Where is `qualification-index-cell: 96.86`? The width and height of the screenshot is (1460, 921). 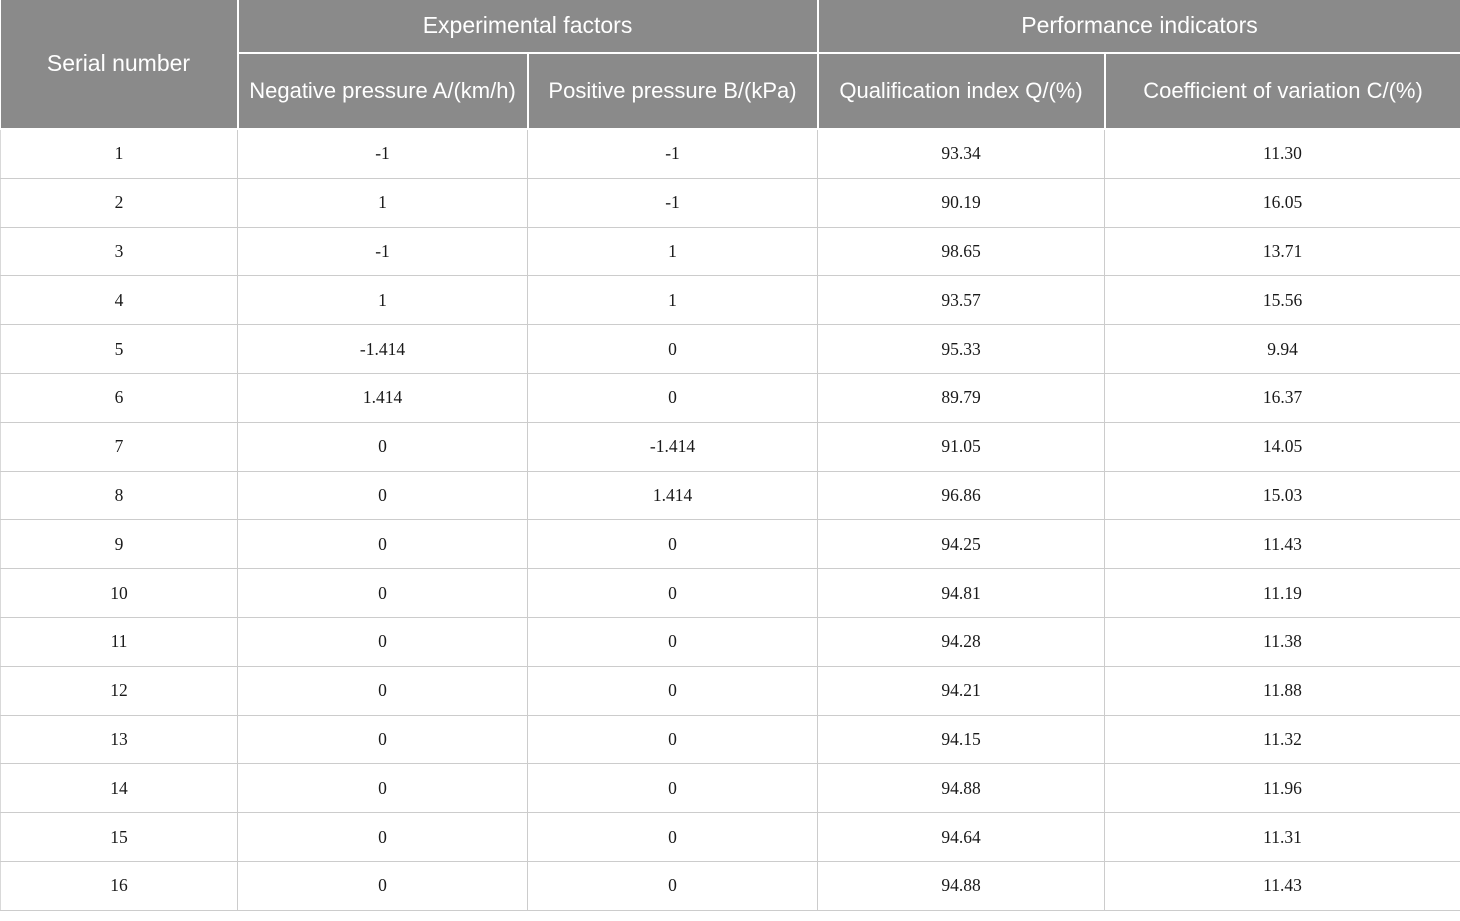 qualification-index-cell: 96.86 is located at coordinates (961, 495).